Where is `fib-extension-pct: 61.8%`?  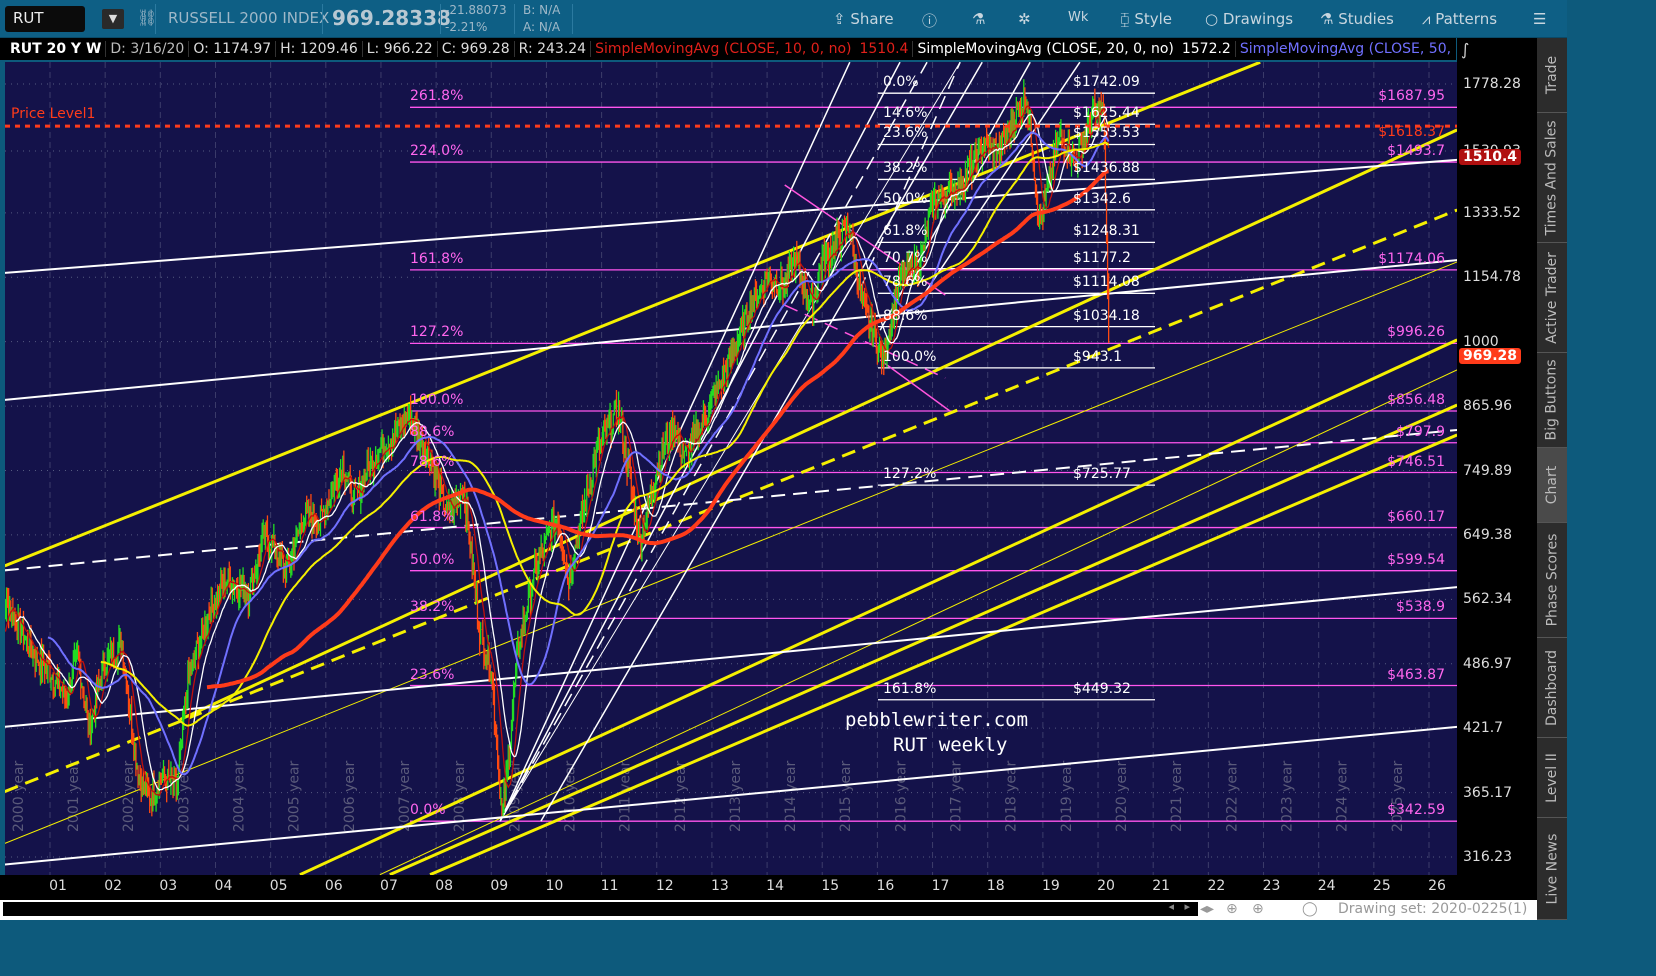 fib-extension-pct: 61.8% is located at coordinates (432, 516).